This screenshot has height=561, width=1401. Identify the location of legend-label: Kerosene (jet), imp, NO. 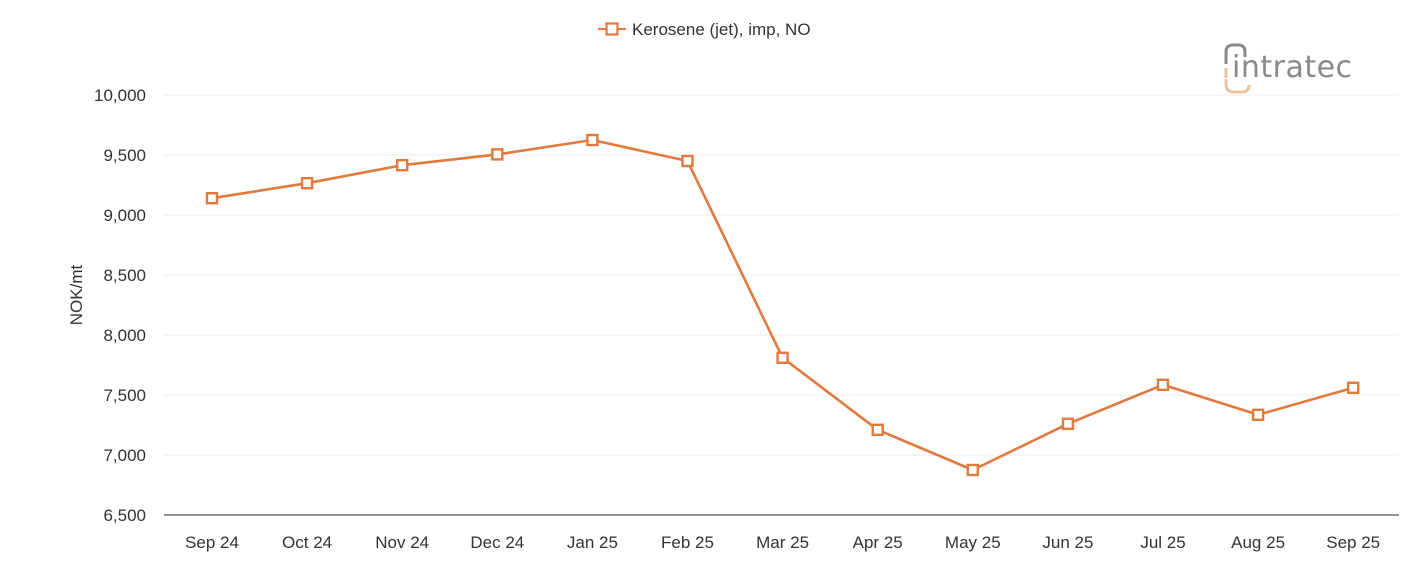
(721, 29).